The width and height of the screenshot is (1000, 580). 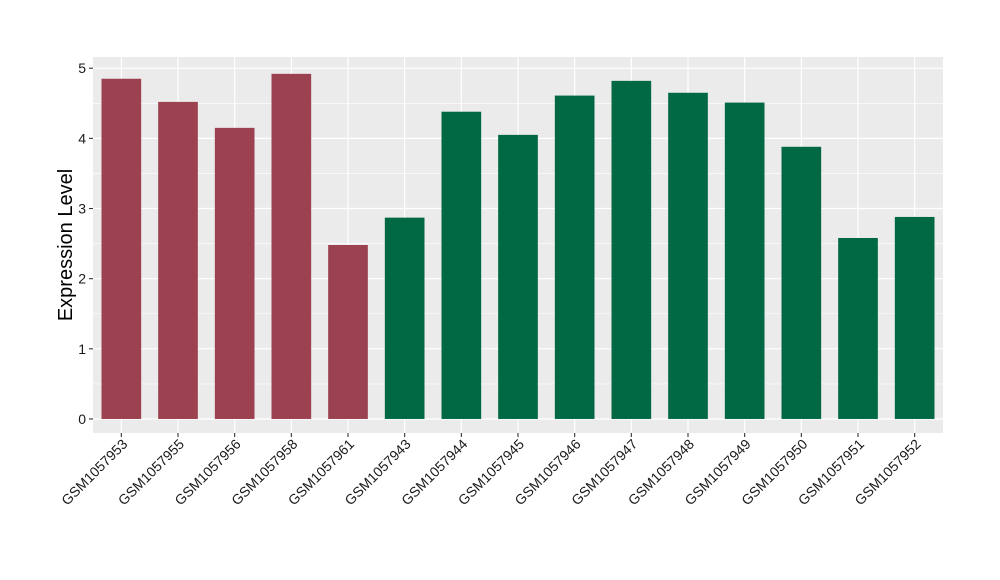 What do you see at coordinates (82, 209) in the screenshot?
I see `y-tick-label: 3` at bounding box center [82, 209].